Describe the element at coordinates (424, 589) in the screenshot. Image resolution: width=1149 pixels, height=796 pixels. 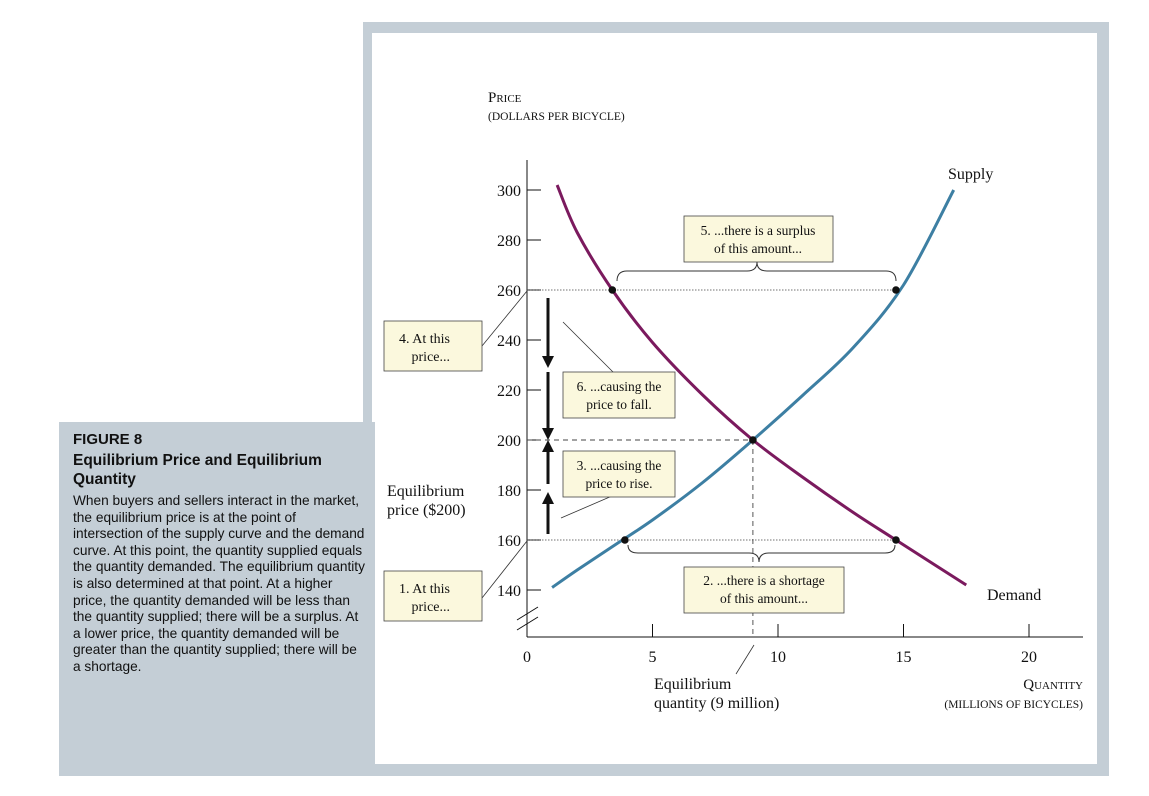
I see `annotation-low-price-line1: 1. At this` at that location.